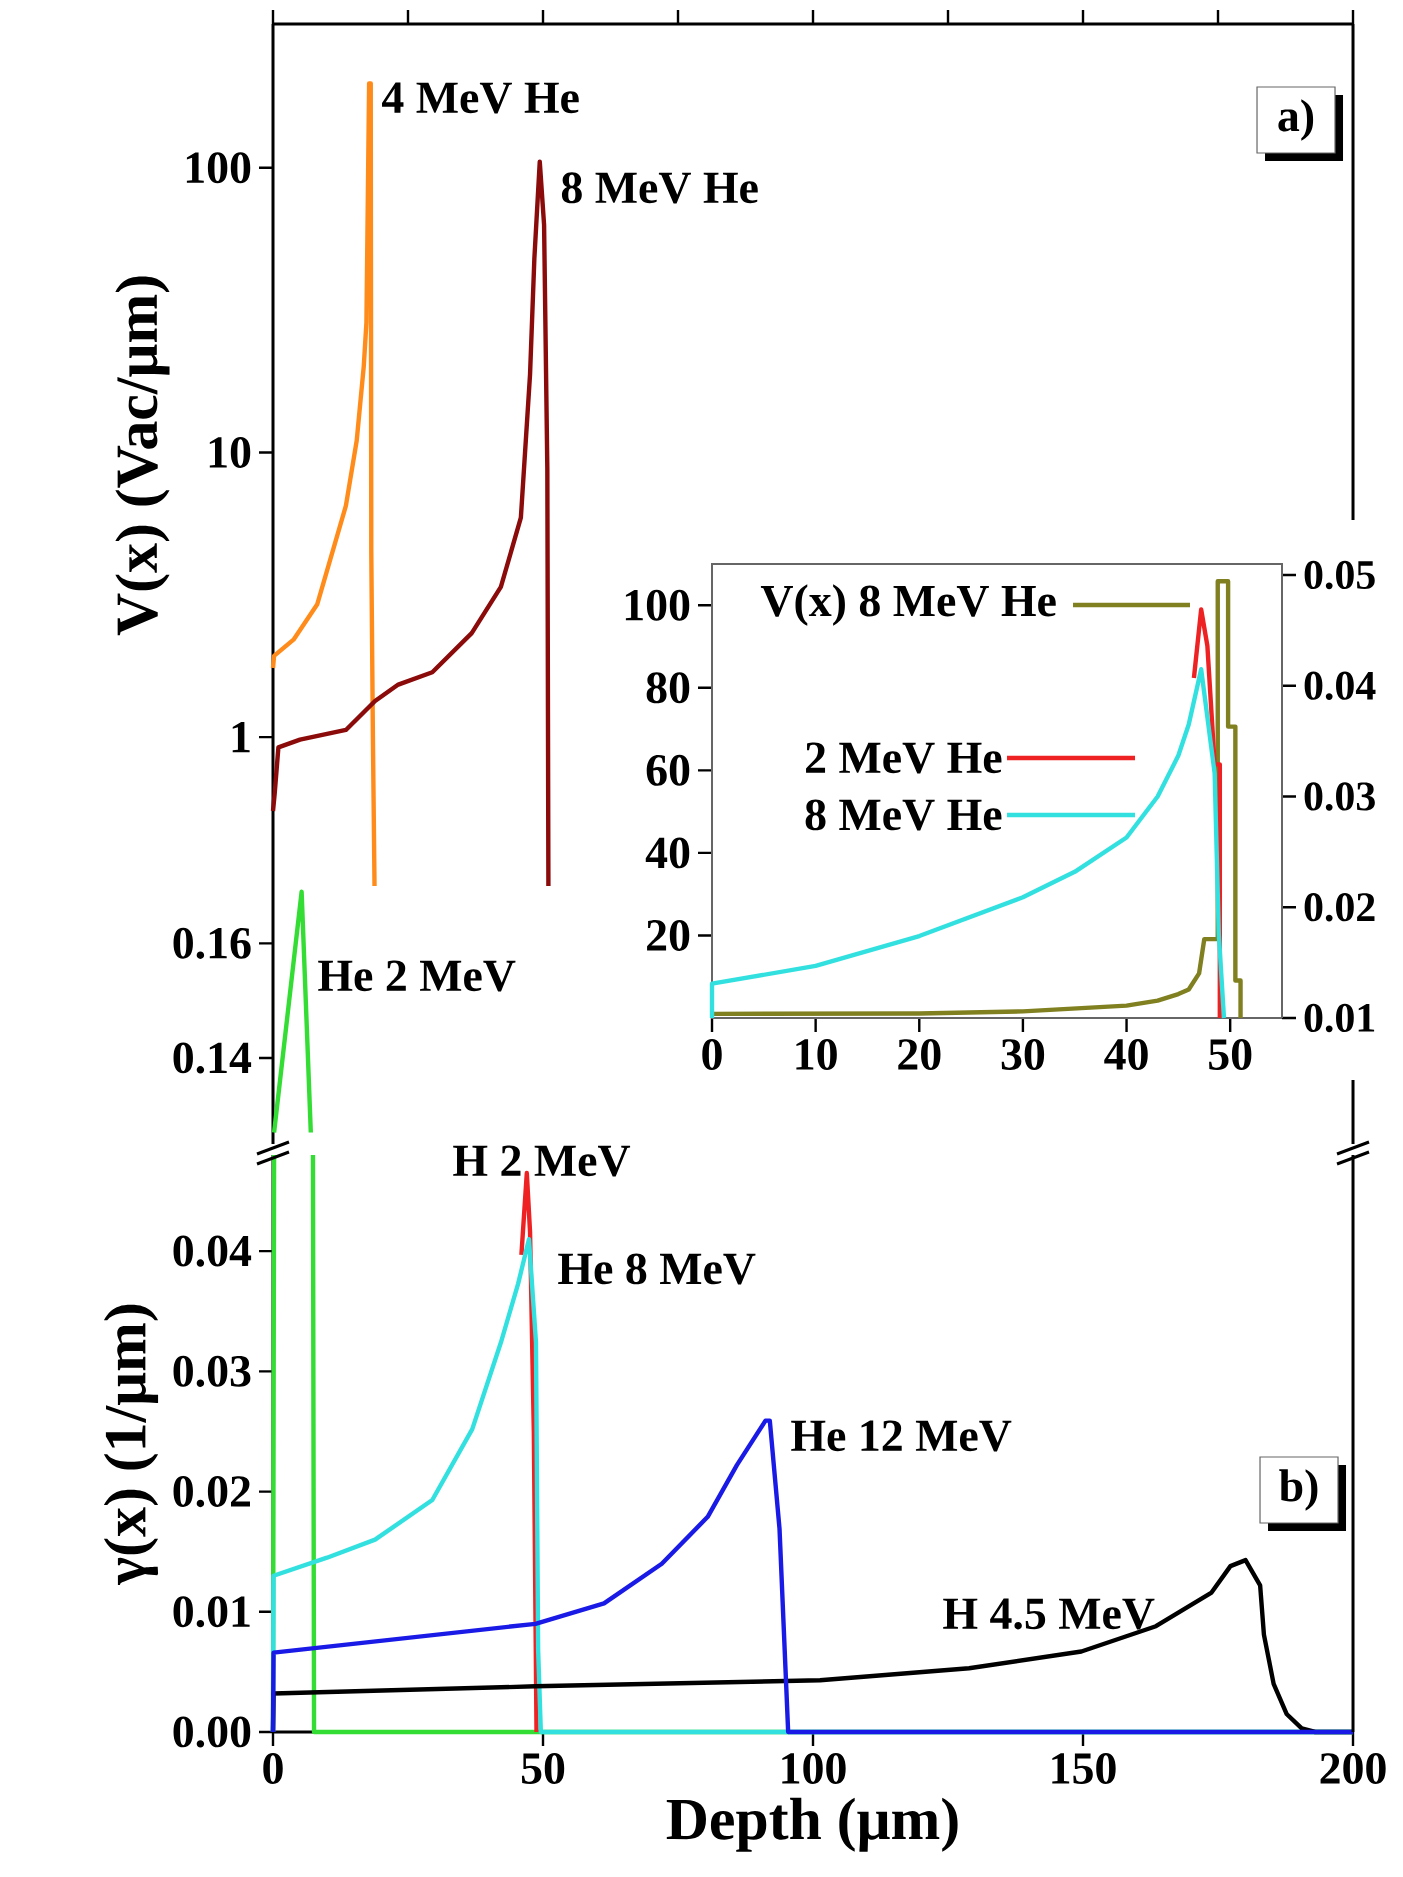  What do you see at coordinates (1339, 575) in the screenshot?
I see `y2-tick-label: 0.05` at bounding box center [1339, 575].